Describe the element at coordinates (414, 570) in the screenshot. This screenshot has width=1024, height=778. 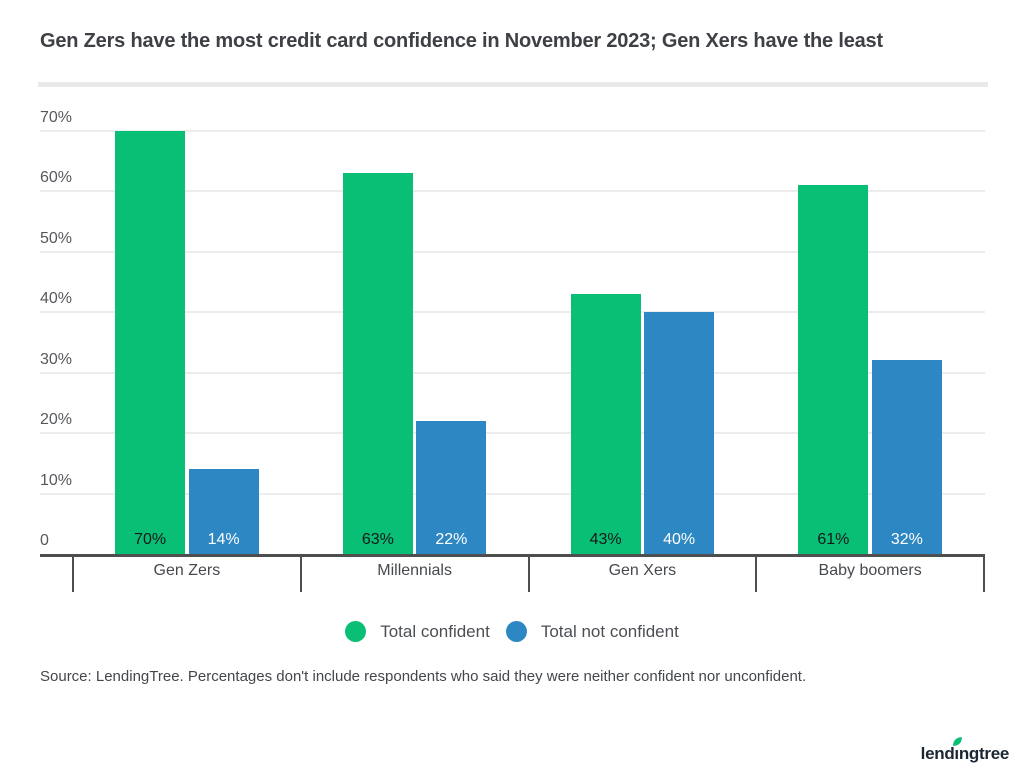
I see `category-label-millennials: Millennials` at that location.